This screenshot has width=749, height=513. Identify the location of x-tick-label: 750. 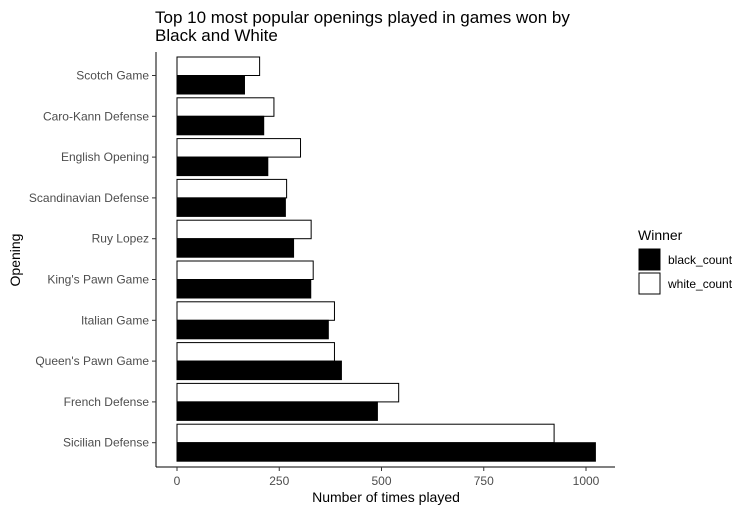
(484, 481).